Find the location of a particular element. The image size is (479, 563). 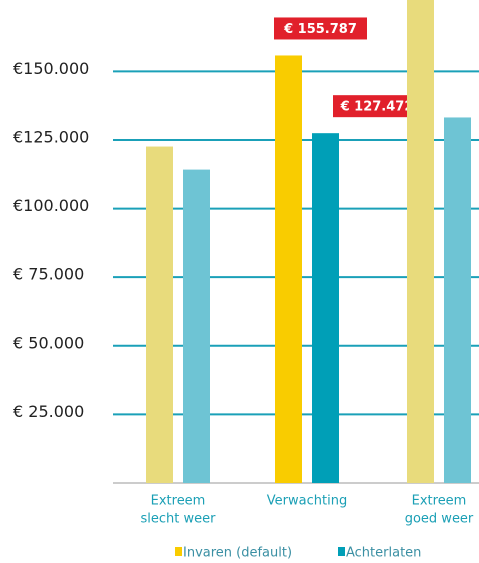

y-tick-label: €100.000 is located at coordinates (51, 205).